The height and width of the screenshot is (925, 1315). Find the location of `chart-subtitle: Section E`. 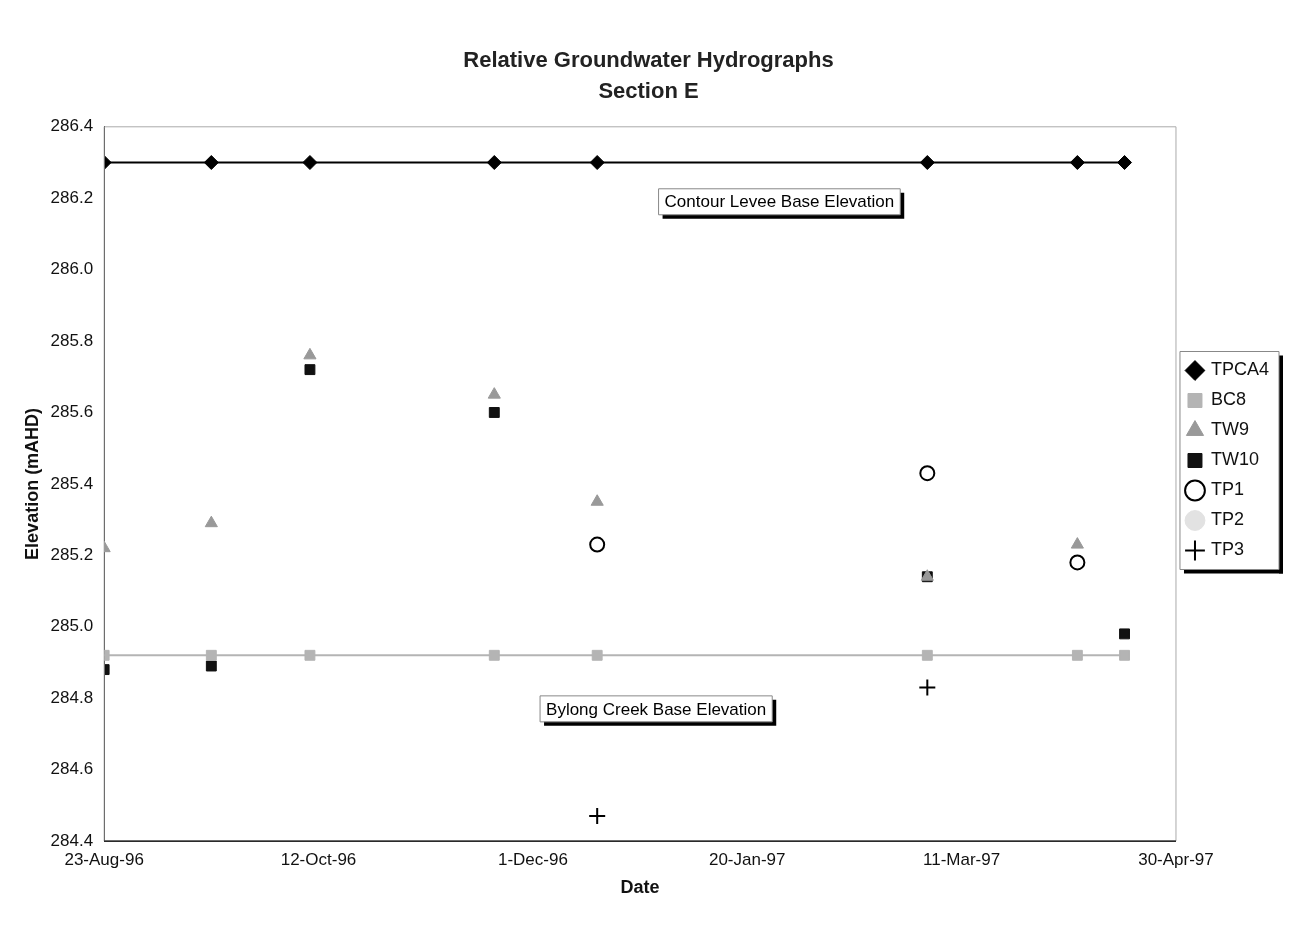

chart-subtitle: Section E is located at coordinates (648, 90).